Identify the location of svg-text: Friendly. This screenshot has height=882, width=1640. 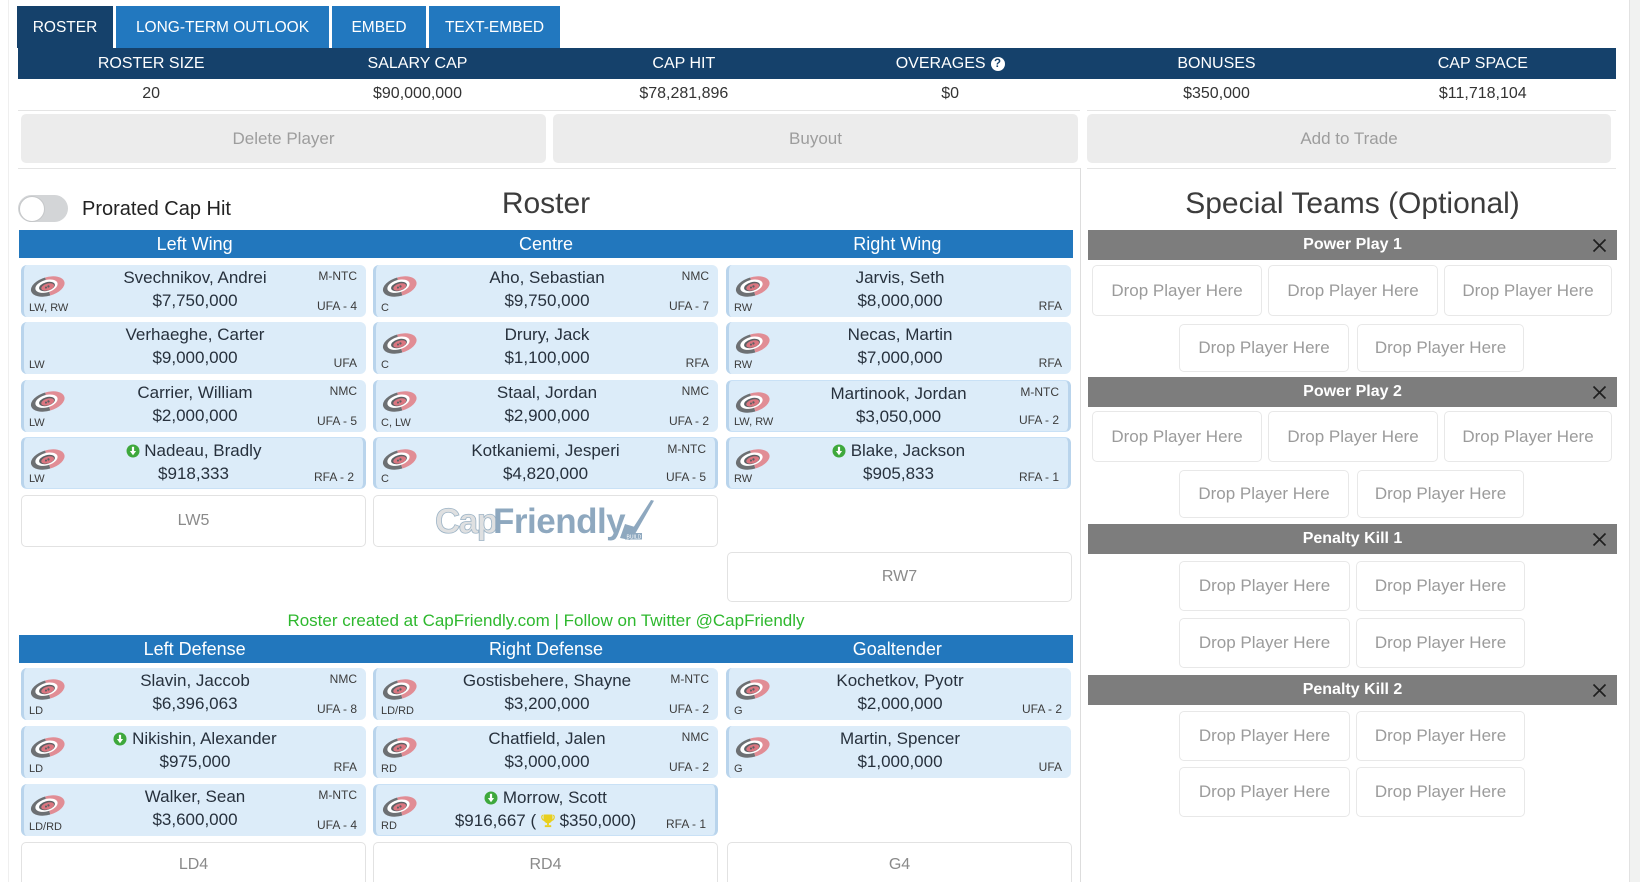
(559, 521).